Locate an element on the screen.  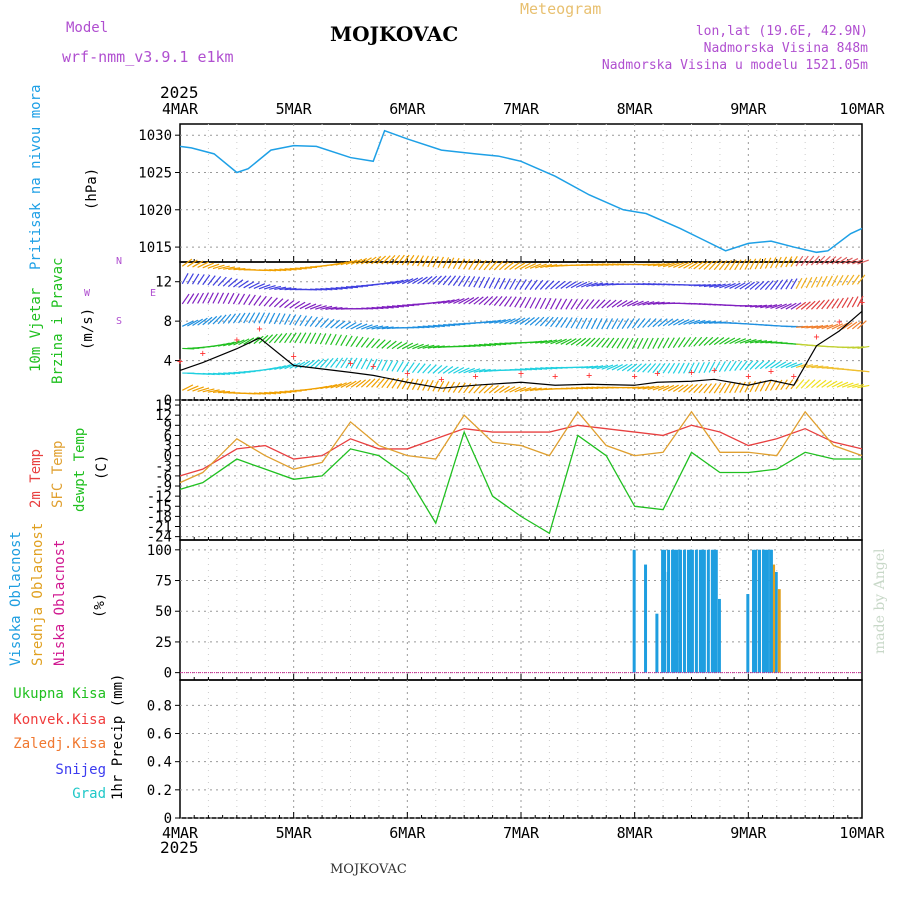
cloud-tick-label: 100 is located at coordinates (159, 551).